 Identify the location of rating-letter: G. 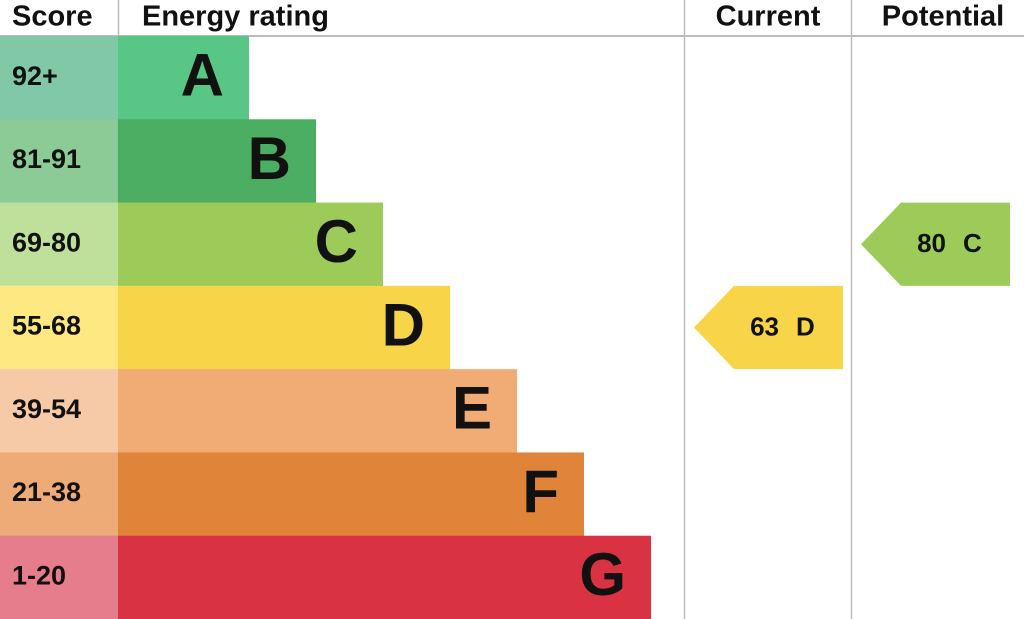
(602, 574).